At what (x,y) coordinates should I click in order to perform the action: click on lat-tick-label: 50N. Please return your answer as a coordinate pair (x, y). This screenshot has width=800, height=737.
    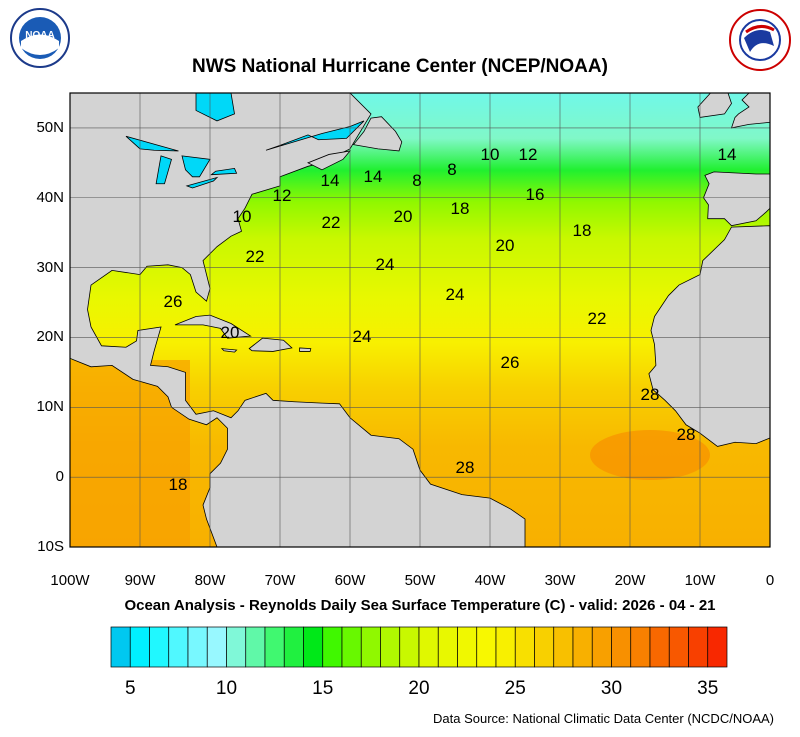
    Looking at the image, I should click on (50, 127).